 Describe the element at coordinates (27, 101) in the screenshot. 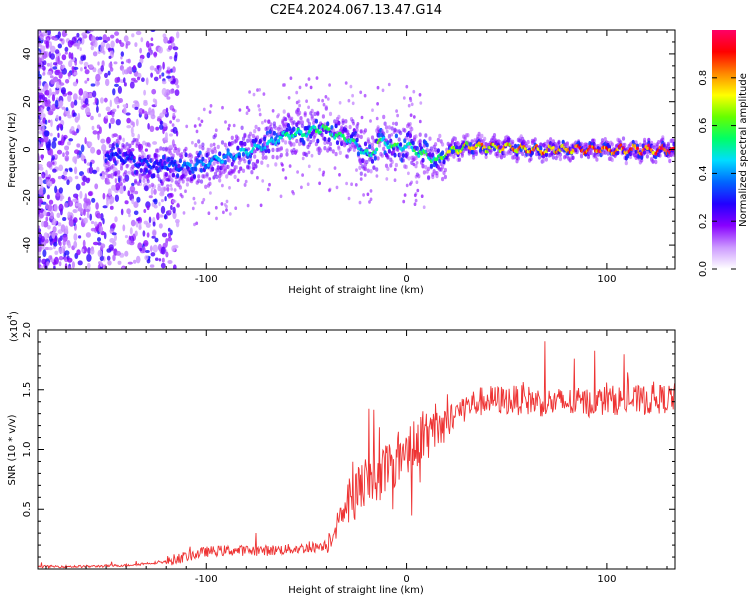

I see `y-tick-label: 20` at that location.